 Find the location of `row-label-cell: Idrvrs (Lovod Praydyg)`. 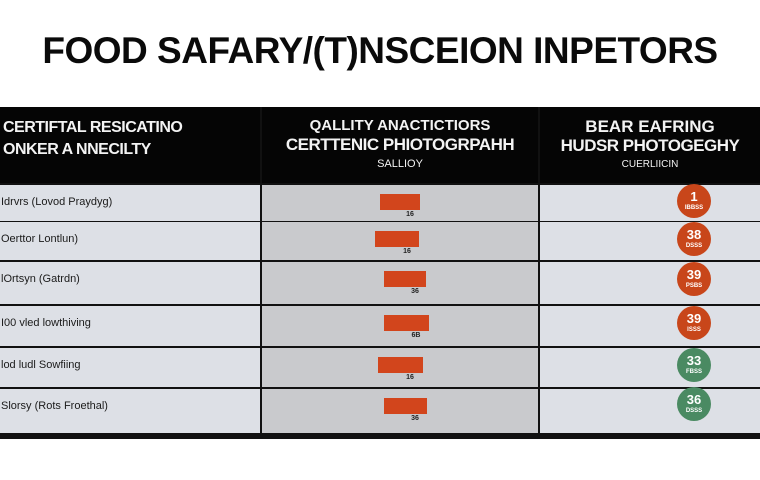

row-label-cell: Idrvrs (Lovod Praydyg) is located at coordinates (130, 203).